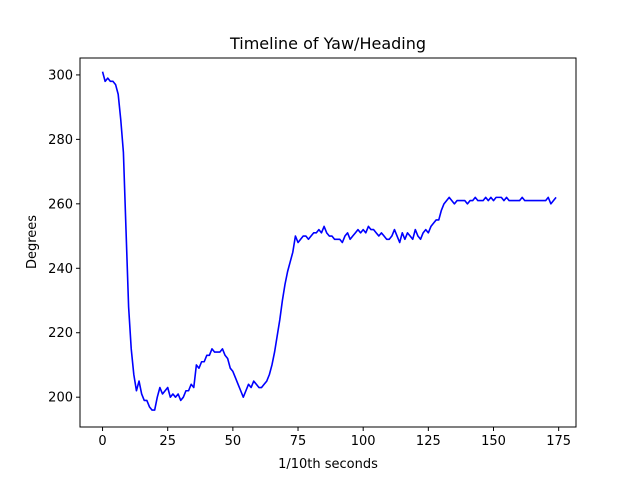 The width and height of the screenshot is (640, 480). Describe the element at coordinates (64, 237) in the screenshot. I see `y-axis-ticks: 200 220 240 260 280 300` at that location.